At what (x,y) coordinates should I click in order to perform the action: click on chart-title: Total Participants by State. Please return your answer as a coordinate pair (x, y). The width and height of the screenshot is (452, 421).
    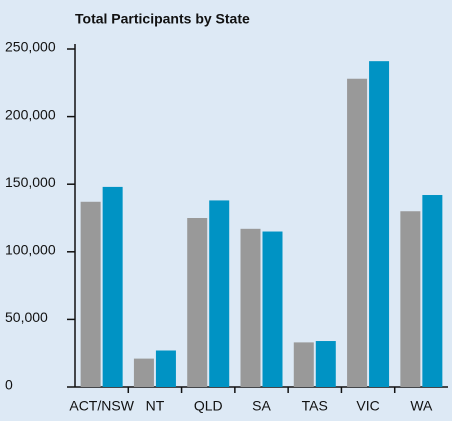
    Looking at the image, I should click on (162, 19).